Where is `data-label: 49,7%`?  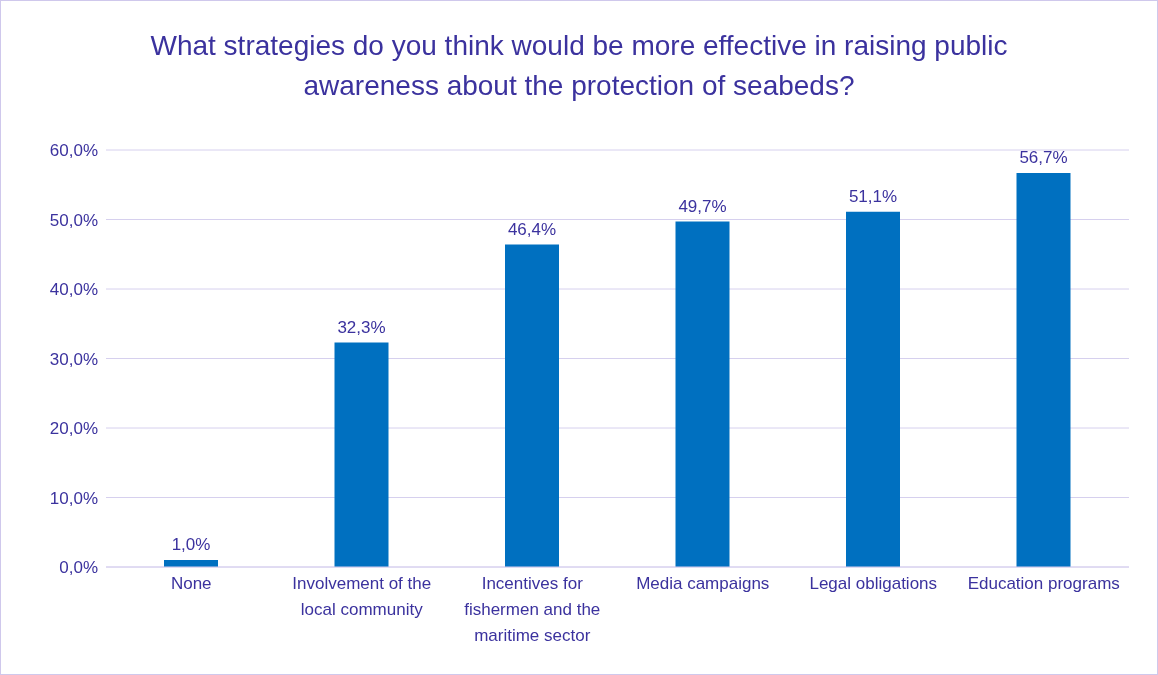 data-label: 49,7% is located at coordinates (702, 206).